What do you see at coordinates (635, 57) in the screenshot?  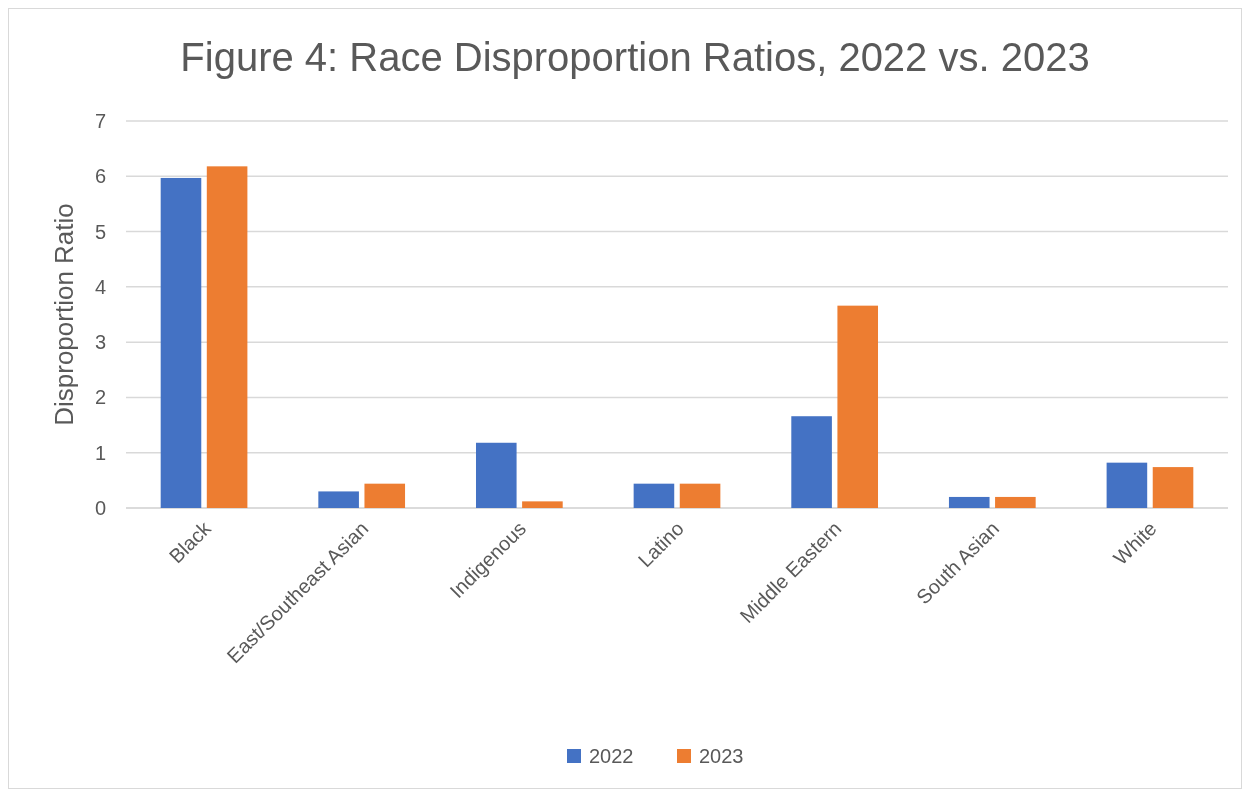 I see `chart-title: Figure 4: Race Disproportion Ratios, 2022 vs. 2023` at bounding box center [635, 57].